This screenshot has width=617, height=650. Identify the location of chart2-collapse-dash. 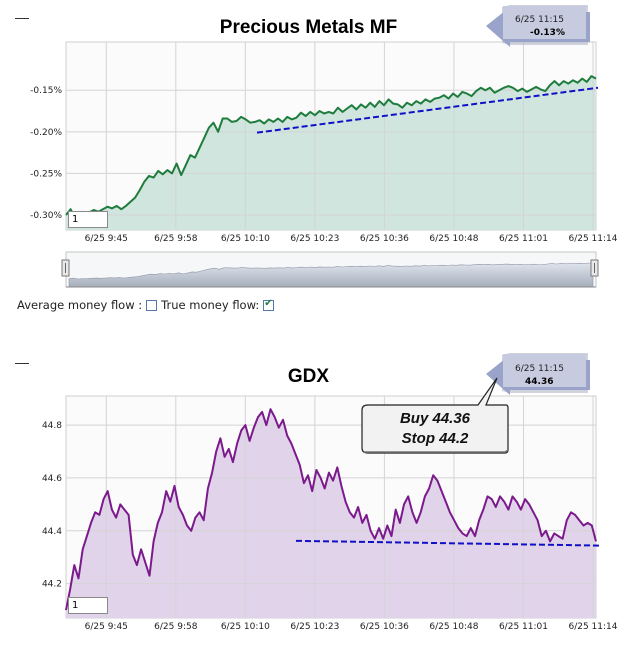
(22, 363).